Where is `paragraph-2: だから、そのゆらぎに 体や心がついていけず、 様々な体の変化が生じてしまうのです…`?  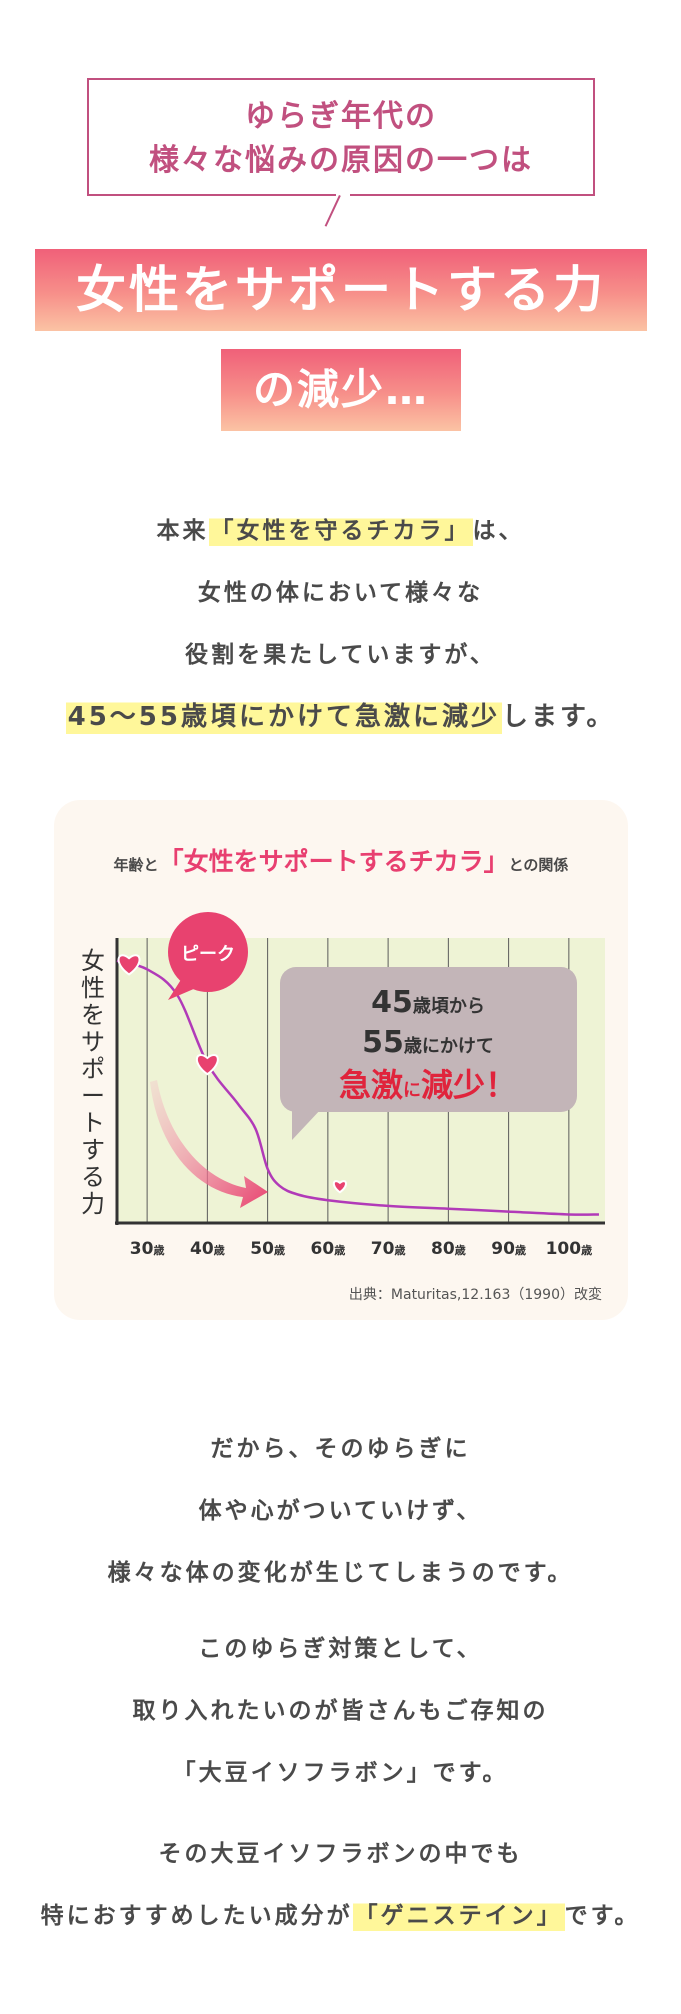
paragraph-2: だから、そのゆらぎに 体や心がついていけず、 様々な体の変化が生じてしまうのです… is located at coordinates (340, 1511).